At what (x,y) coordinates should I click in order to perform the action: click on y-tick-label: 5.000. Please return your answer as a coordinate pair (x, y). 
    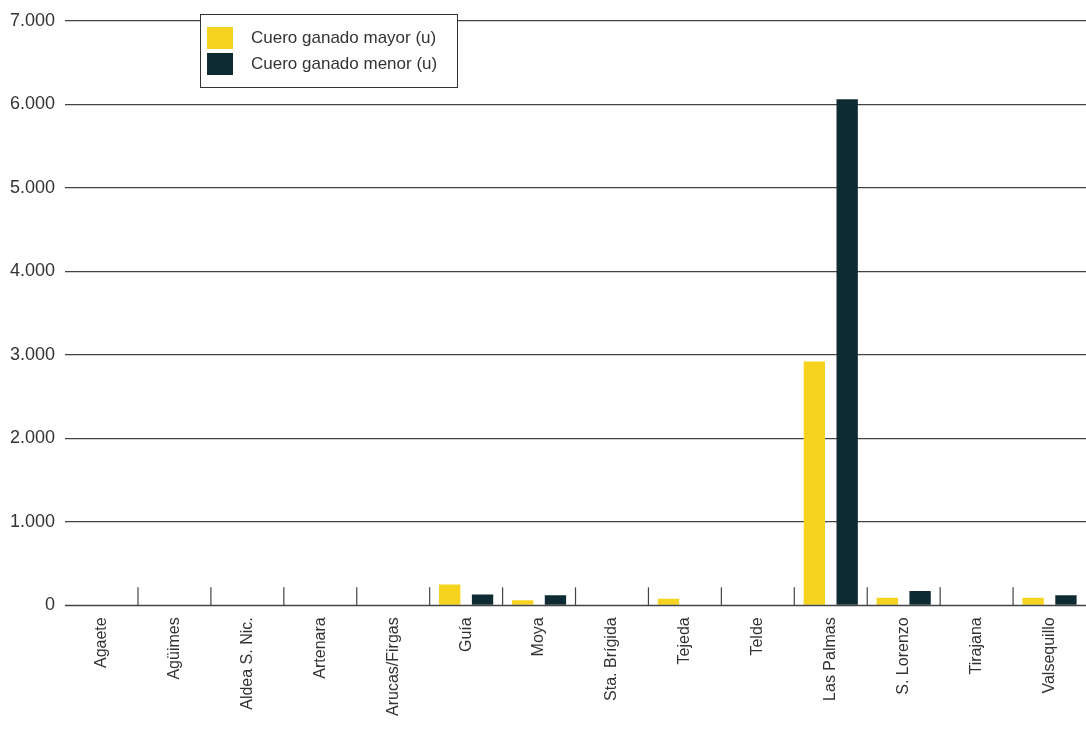
    Looking at the image, I should click on (33, 186).